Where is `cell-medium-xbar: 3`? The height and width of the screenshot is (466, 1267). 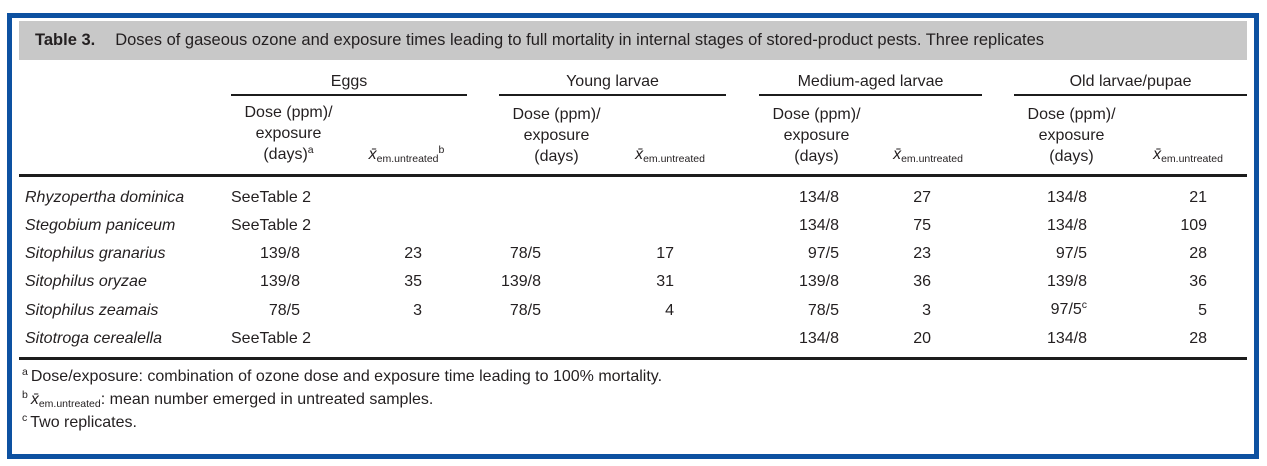 cell-medium-xbar: 3 is located at coordinates (927, 310).